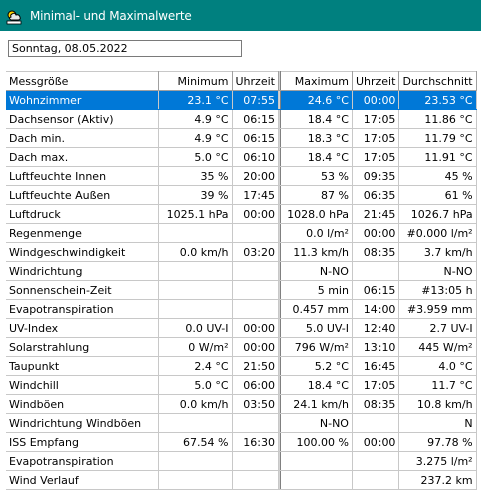 This screenshot has width=481, height=495. Describe the element at coordinates (437, 423) in the screenshot. I see `cell-durchschnitt: N` at that location.